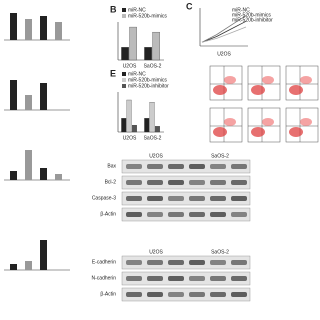 This screenshot has height=320, width=320. What do you see at coordinates (189, 6) in the screenshot?
I see `panel-label: C` at bounding box center [189, 6].